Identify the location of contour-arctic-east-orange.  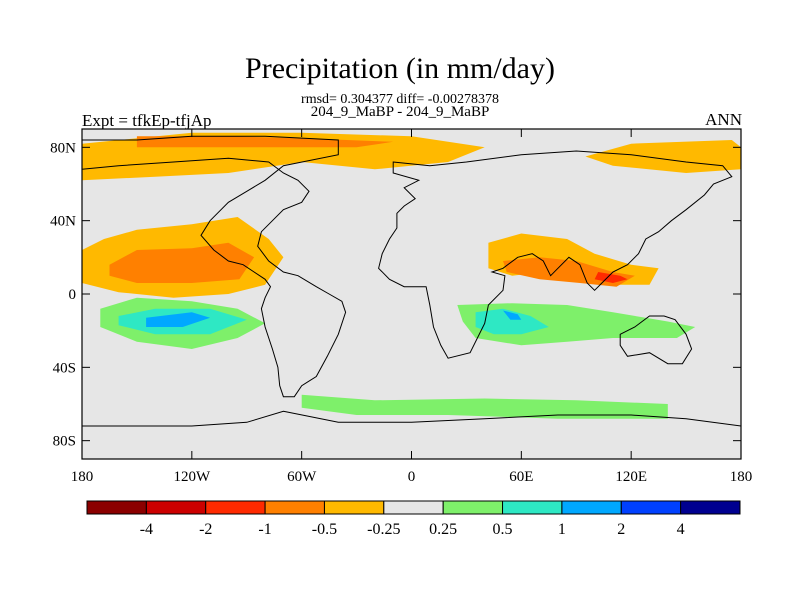
(663, 156).